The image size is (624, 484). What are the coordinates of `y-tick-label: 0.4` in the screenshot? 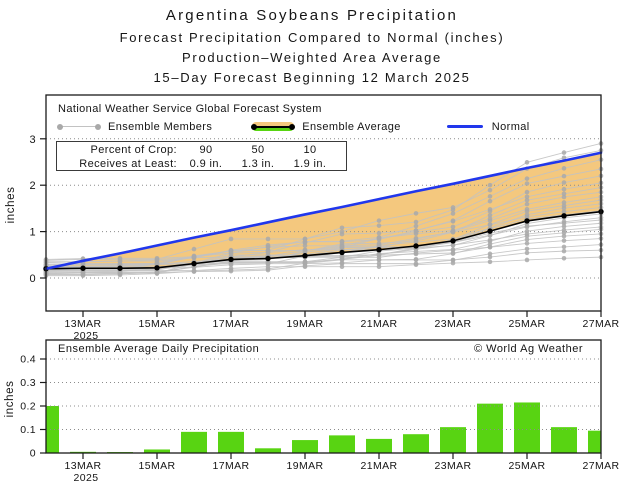 It's located at (28, 360).